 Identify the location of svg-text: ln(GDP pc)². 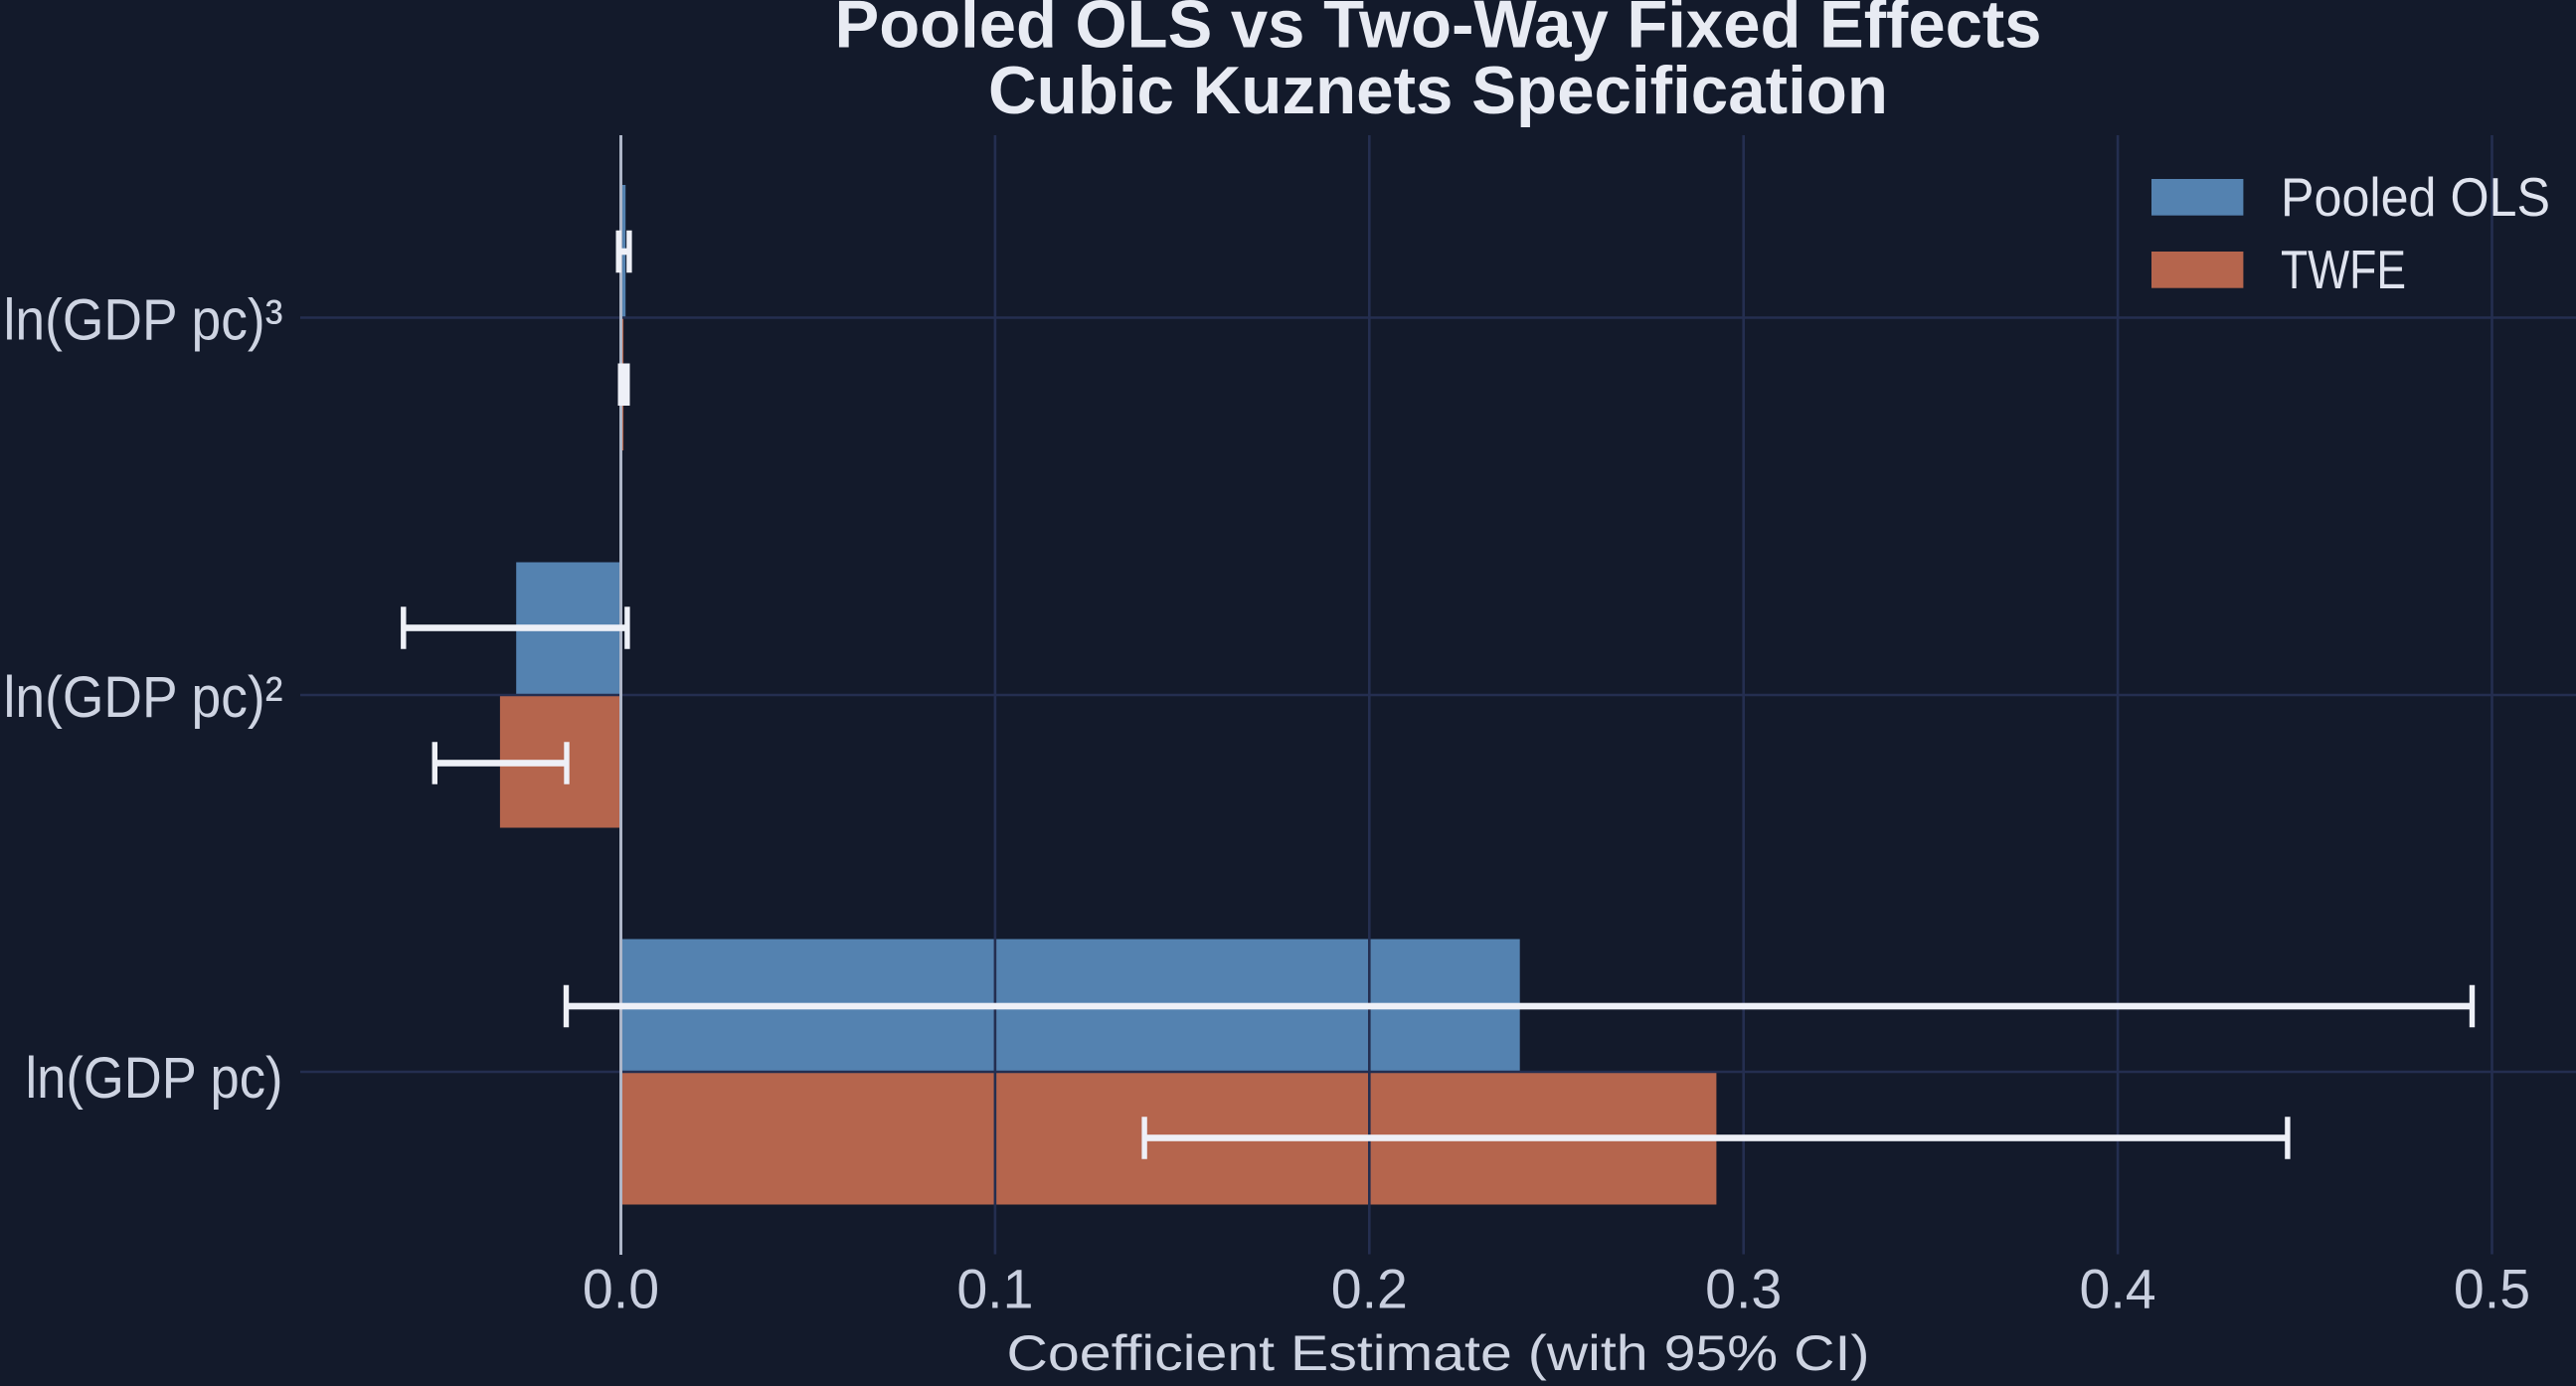
(143, 697).